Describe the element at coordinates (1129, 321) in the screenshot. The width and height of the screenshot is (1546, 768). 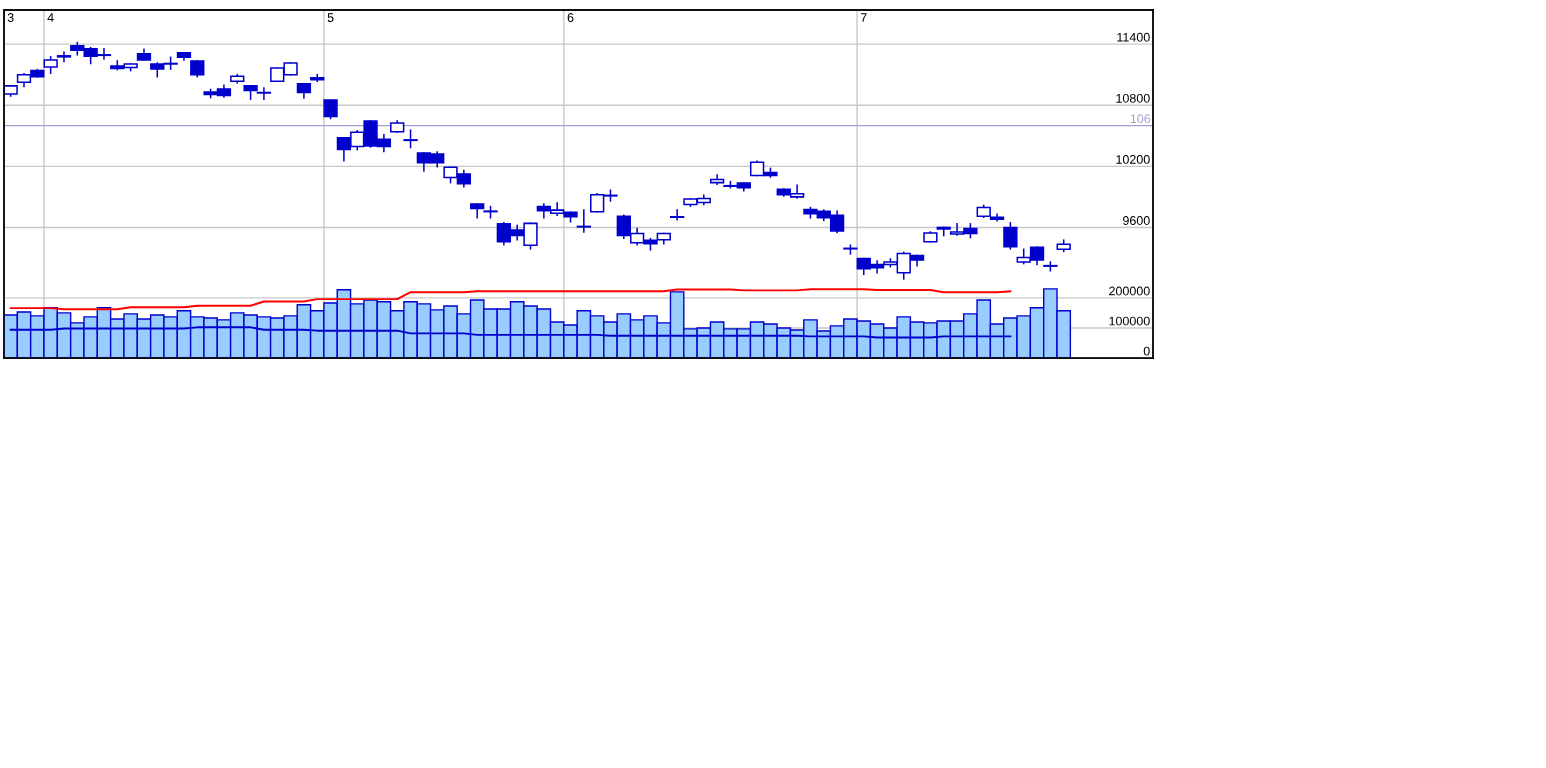
I see `y2-tick-label: 100000` at that location.